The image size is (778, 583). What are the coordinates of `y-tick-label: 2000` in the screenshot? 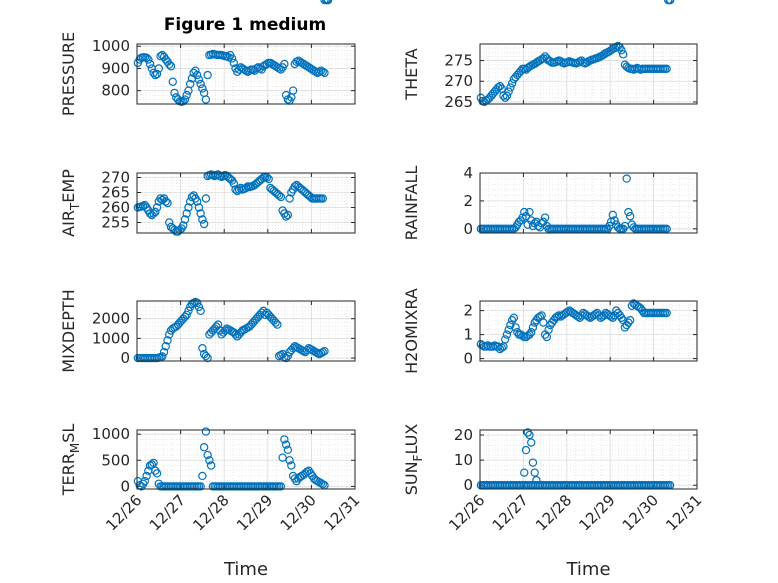 It's located at (111, 319).